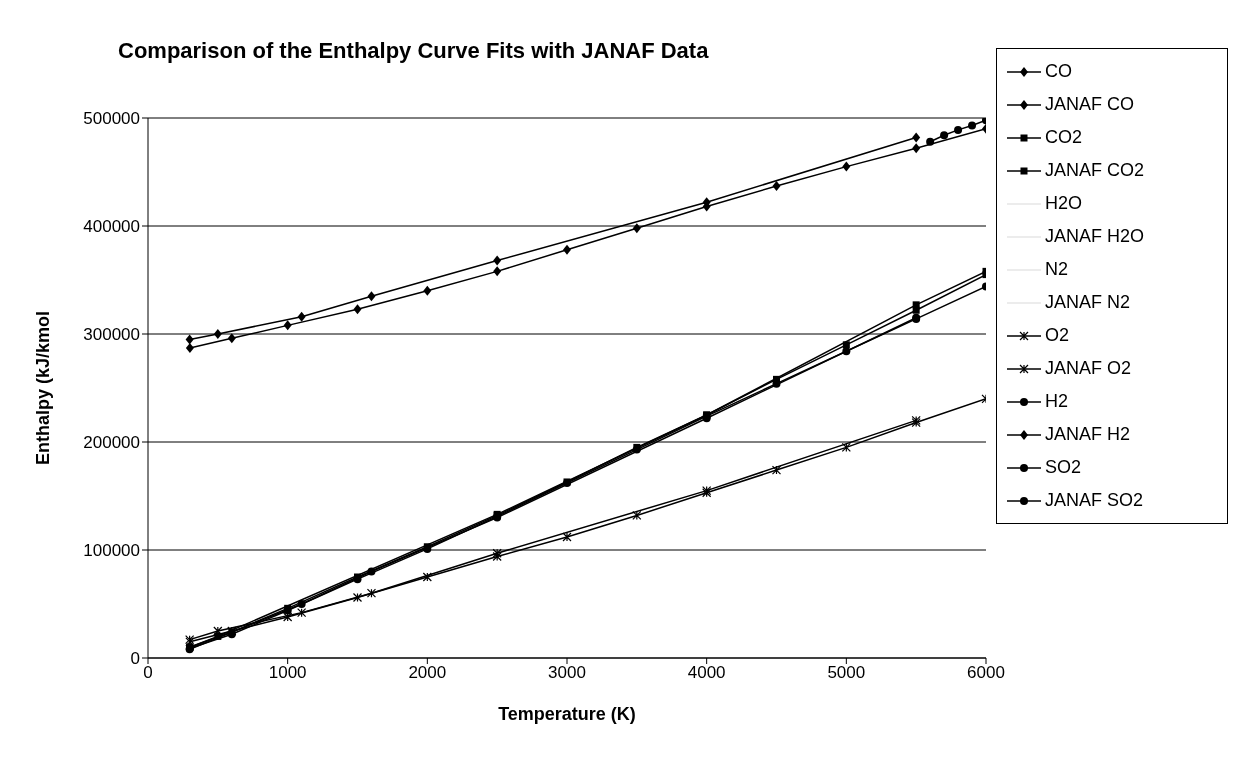  Describe the element at coordinates (1057, 335) in the screenshot. I see `legend-label: O2` at that location.